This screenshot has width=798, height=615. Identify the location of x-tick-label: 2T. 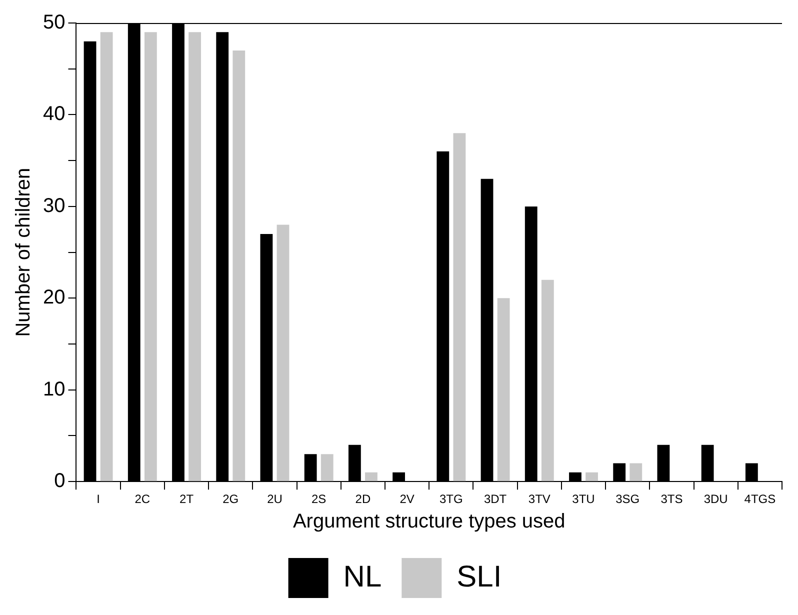
(187, 499).